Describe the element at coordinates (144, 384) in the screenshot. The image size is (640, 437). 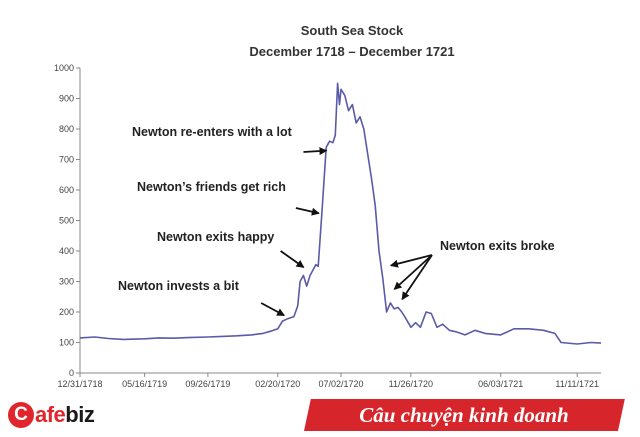
I see `x-tick-label: 05/16/1719` at that location.